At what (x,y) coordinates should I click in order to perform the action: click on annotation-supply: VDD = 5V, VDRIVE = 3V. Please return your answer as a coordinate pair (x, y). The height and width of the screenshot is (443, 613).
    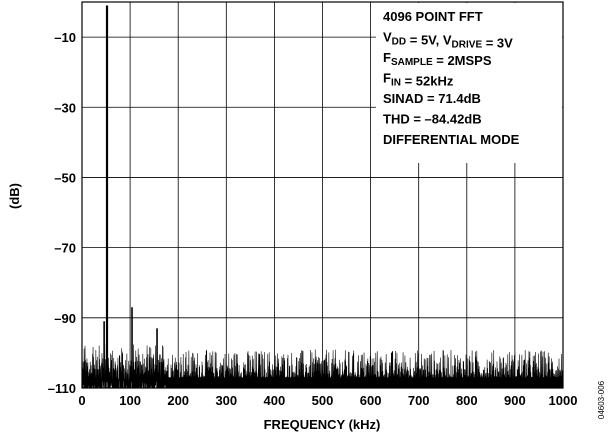
    Looking at the image, I should click on (448, 40).